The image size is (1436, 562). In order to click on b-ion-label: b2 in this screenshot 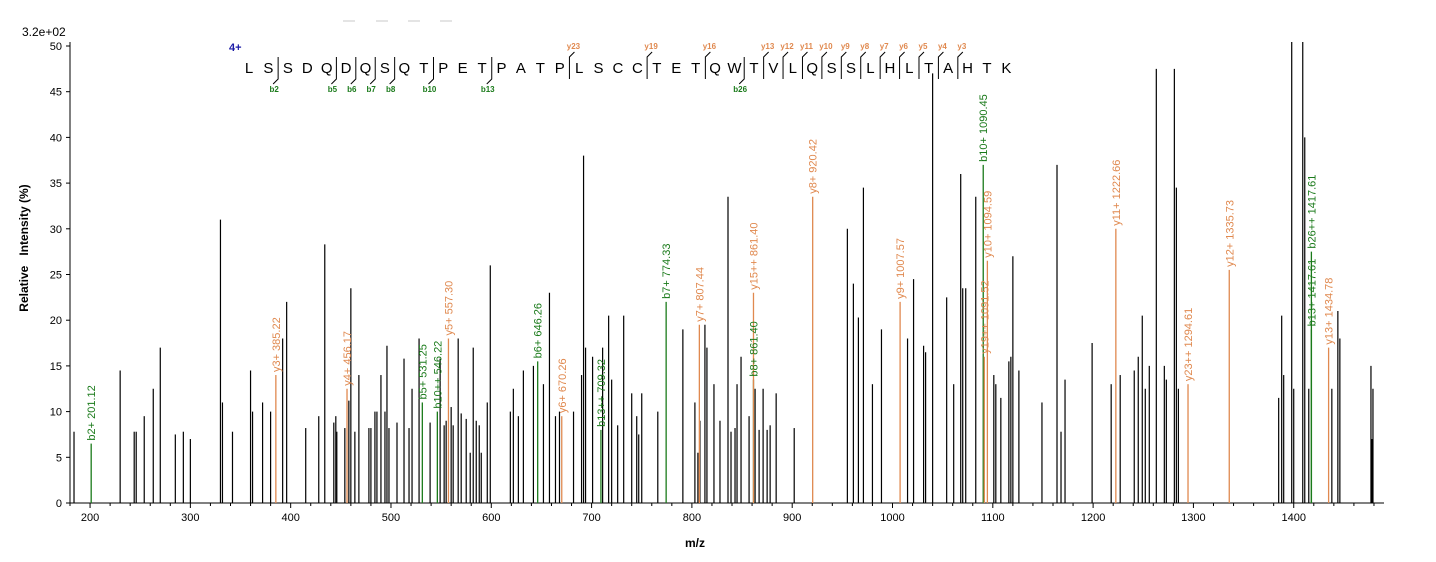, I will do `click(274, 89)`.